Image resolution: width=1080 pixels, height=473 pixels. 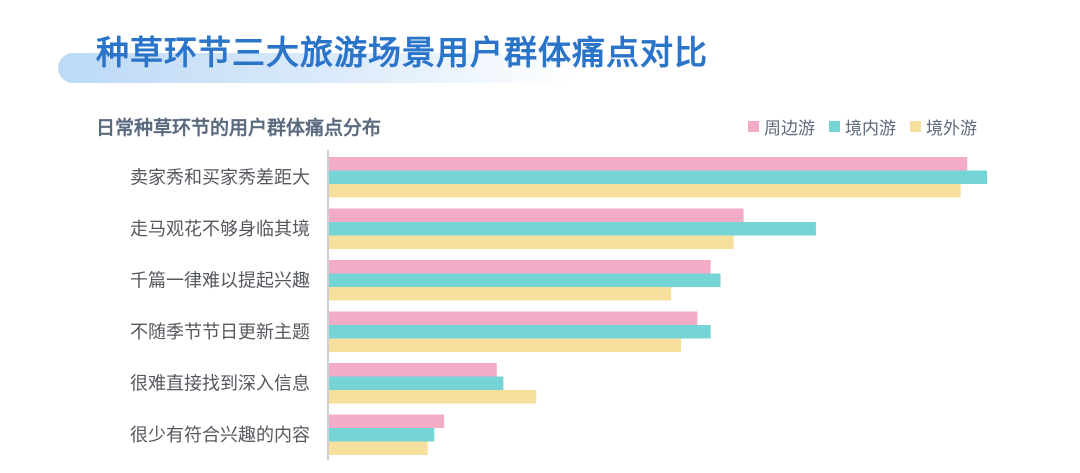 What do you see at coordinates (915, 126) in the screenshot?
I see `legend-swatch-境外游` at bounding box center [915, 126].